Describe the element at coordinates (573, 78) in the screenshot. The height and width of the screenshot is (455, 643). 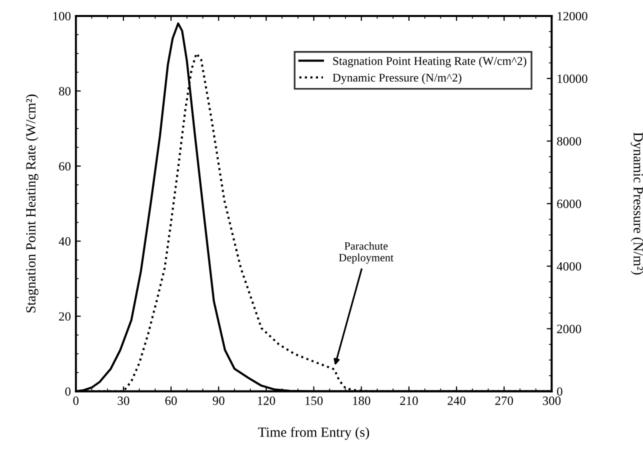
I see `y2-tick-label: 10000` at that location.